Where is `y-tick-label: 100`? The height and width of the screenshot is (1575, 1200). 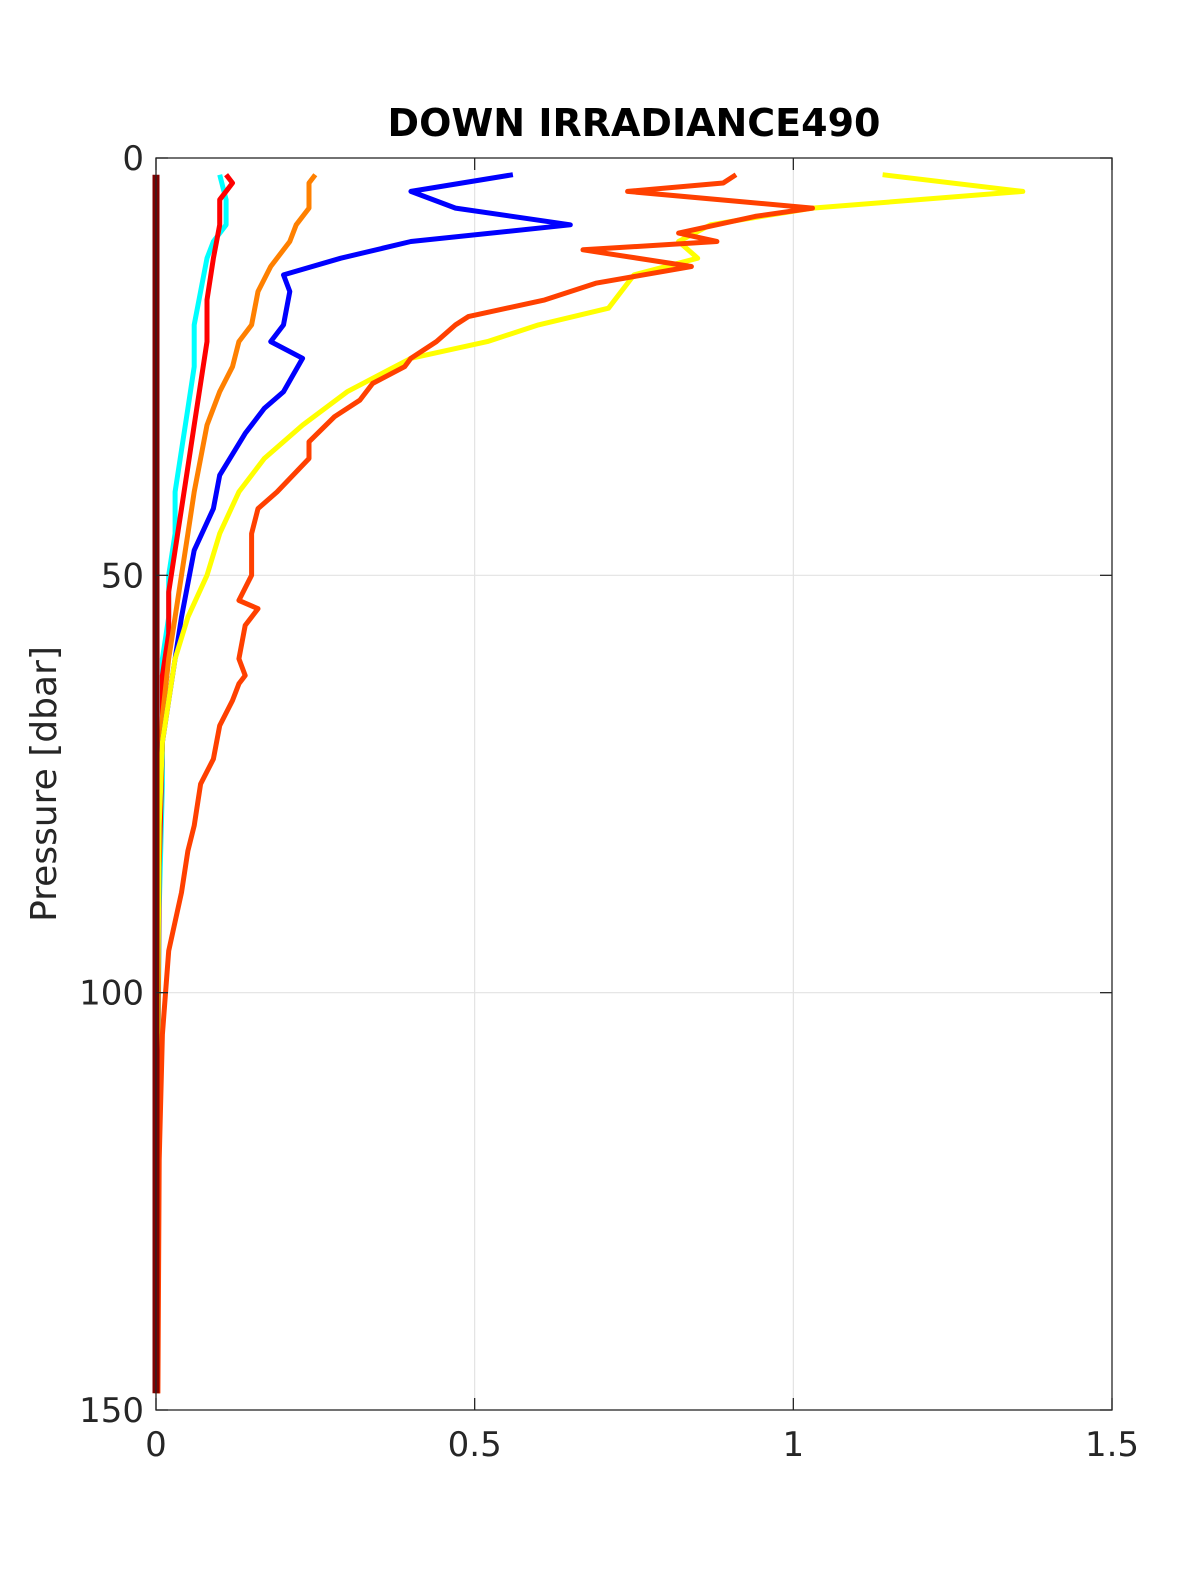
y-tick-label: 100 is located at coordinates (111, 994).